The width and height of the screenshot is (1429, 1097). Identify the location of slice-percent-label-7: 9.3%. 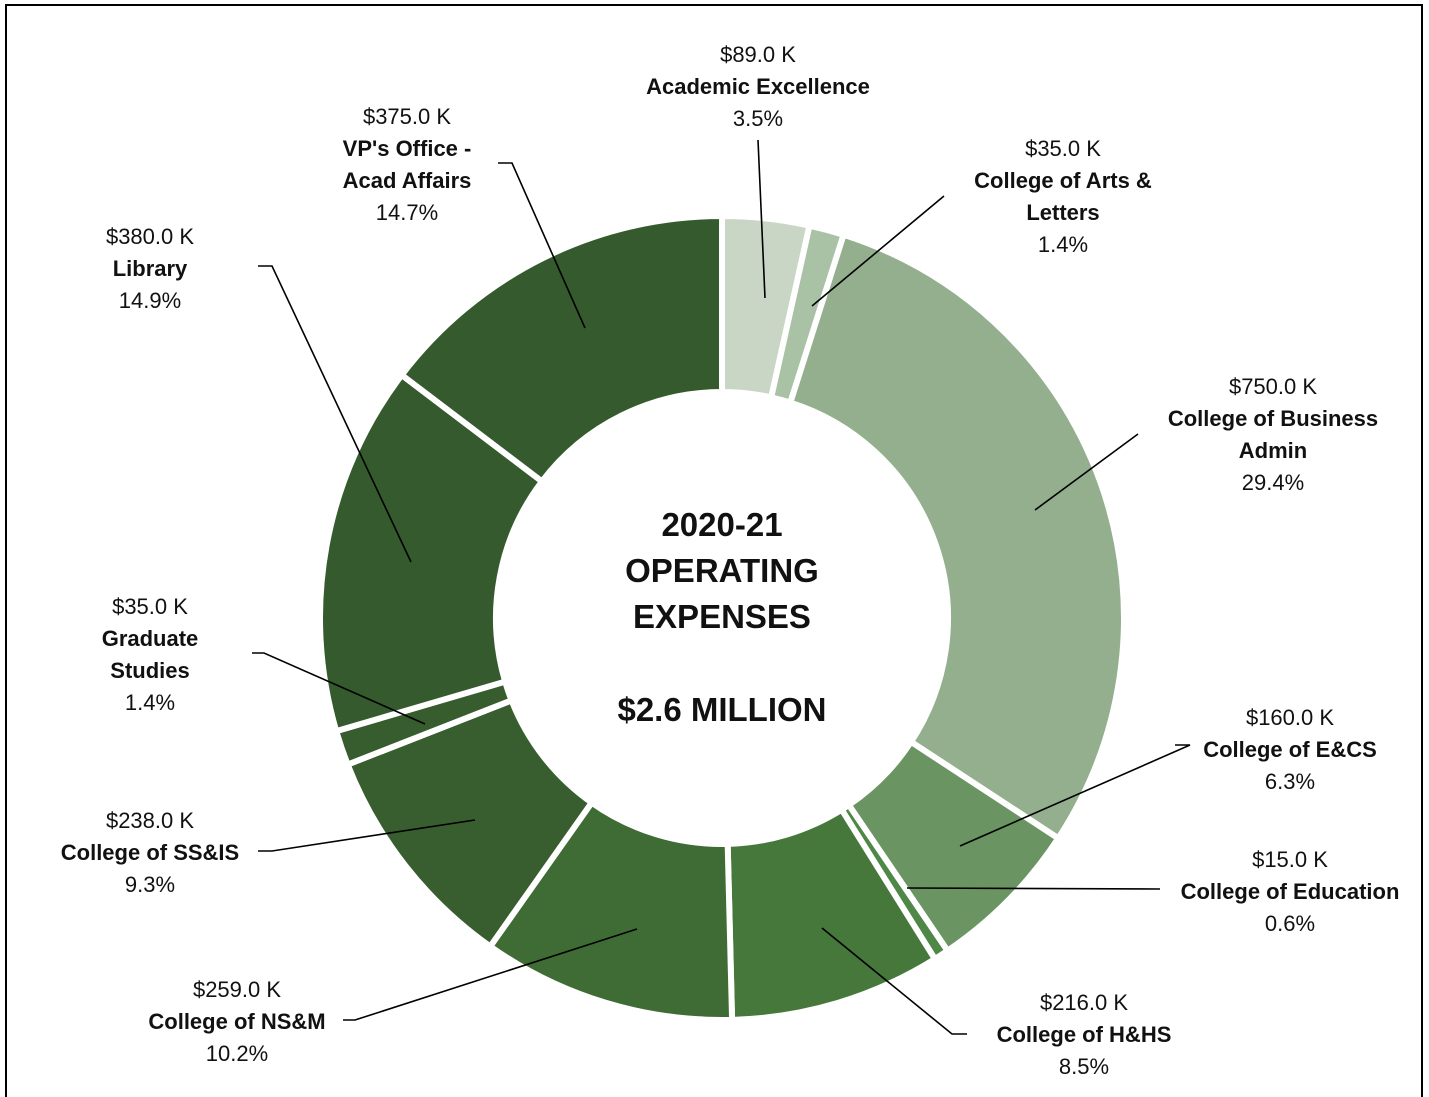
(150, 884).